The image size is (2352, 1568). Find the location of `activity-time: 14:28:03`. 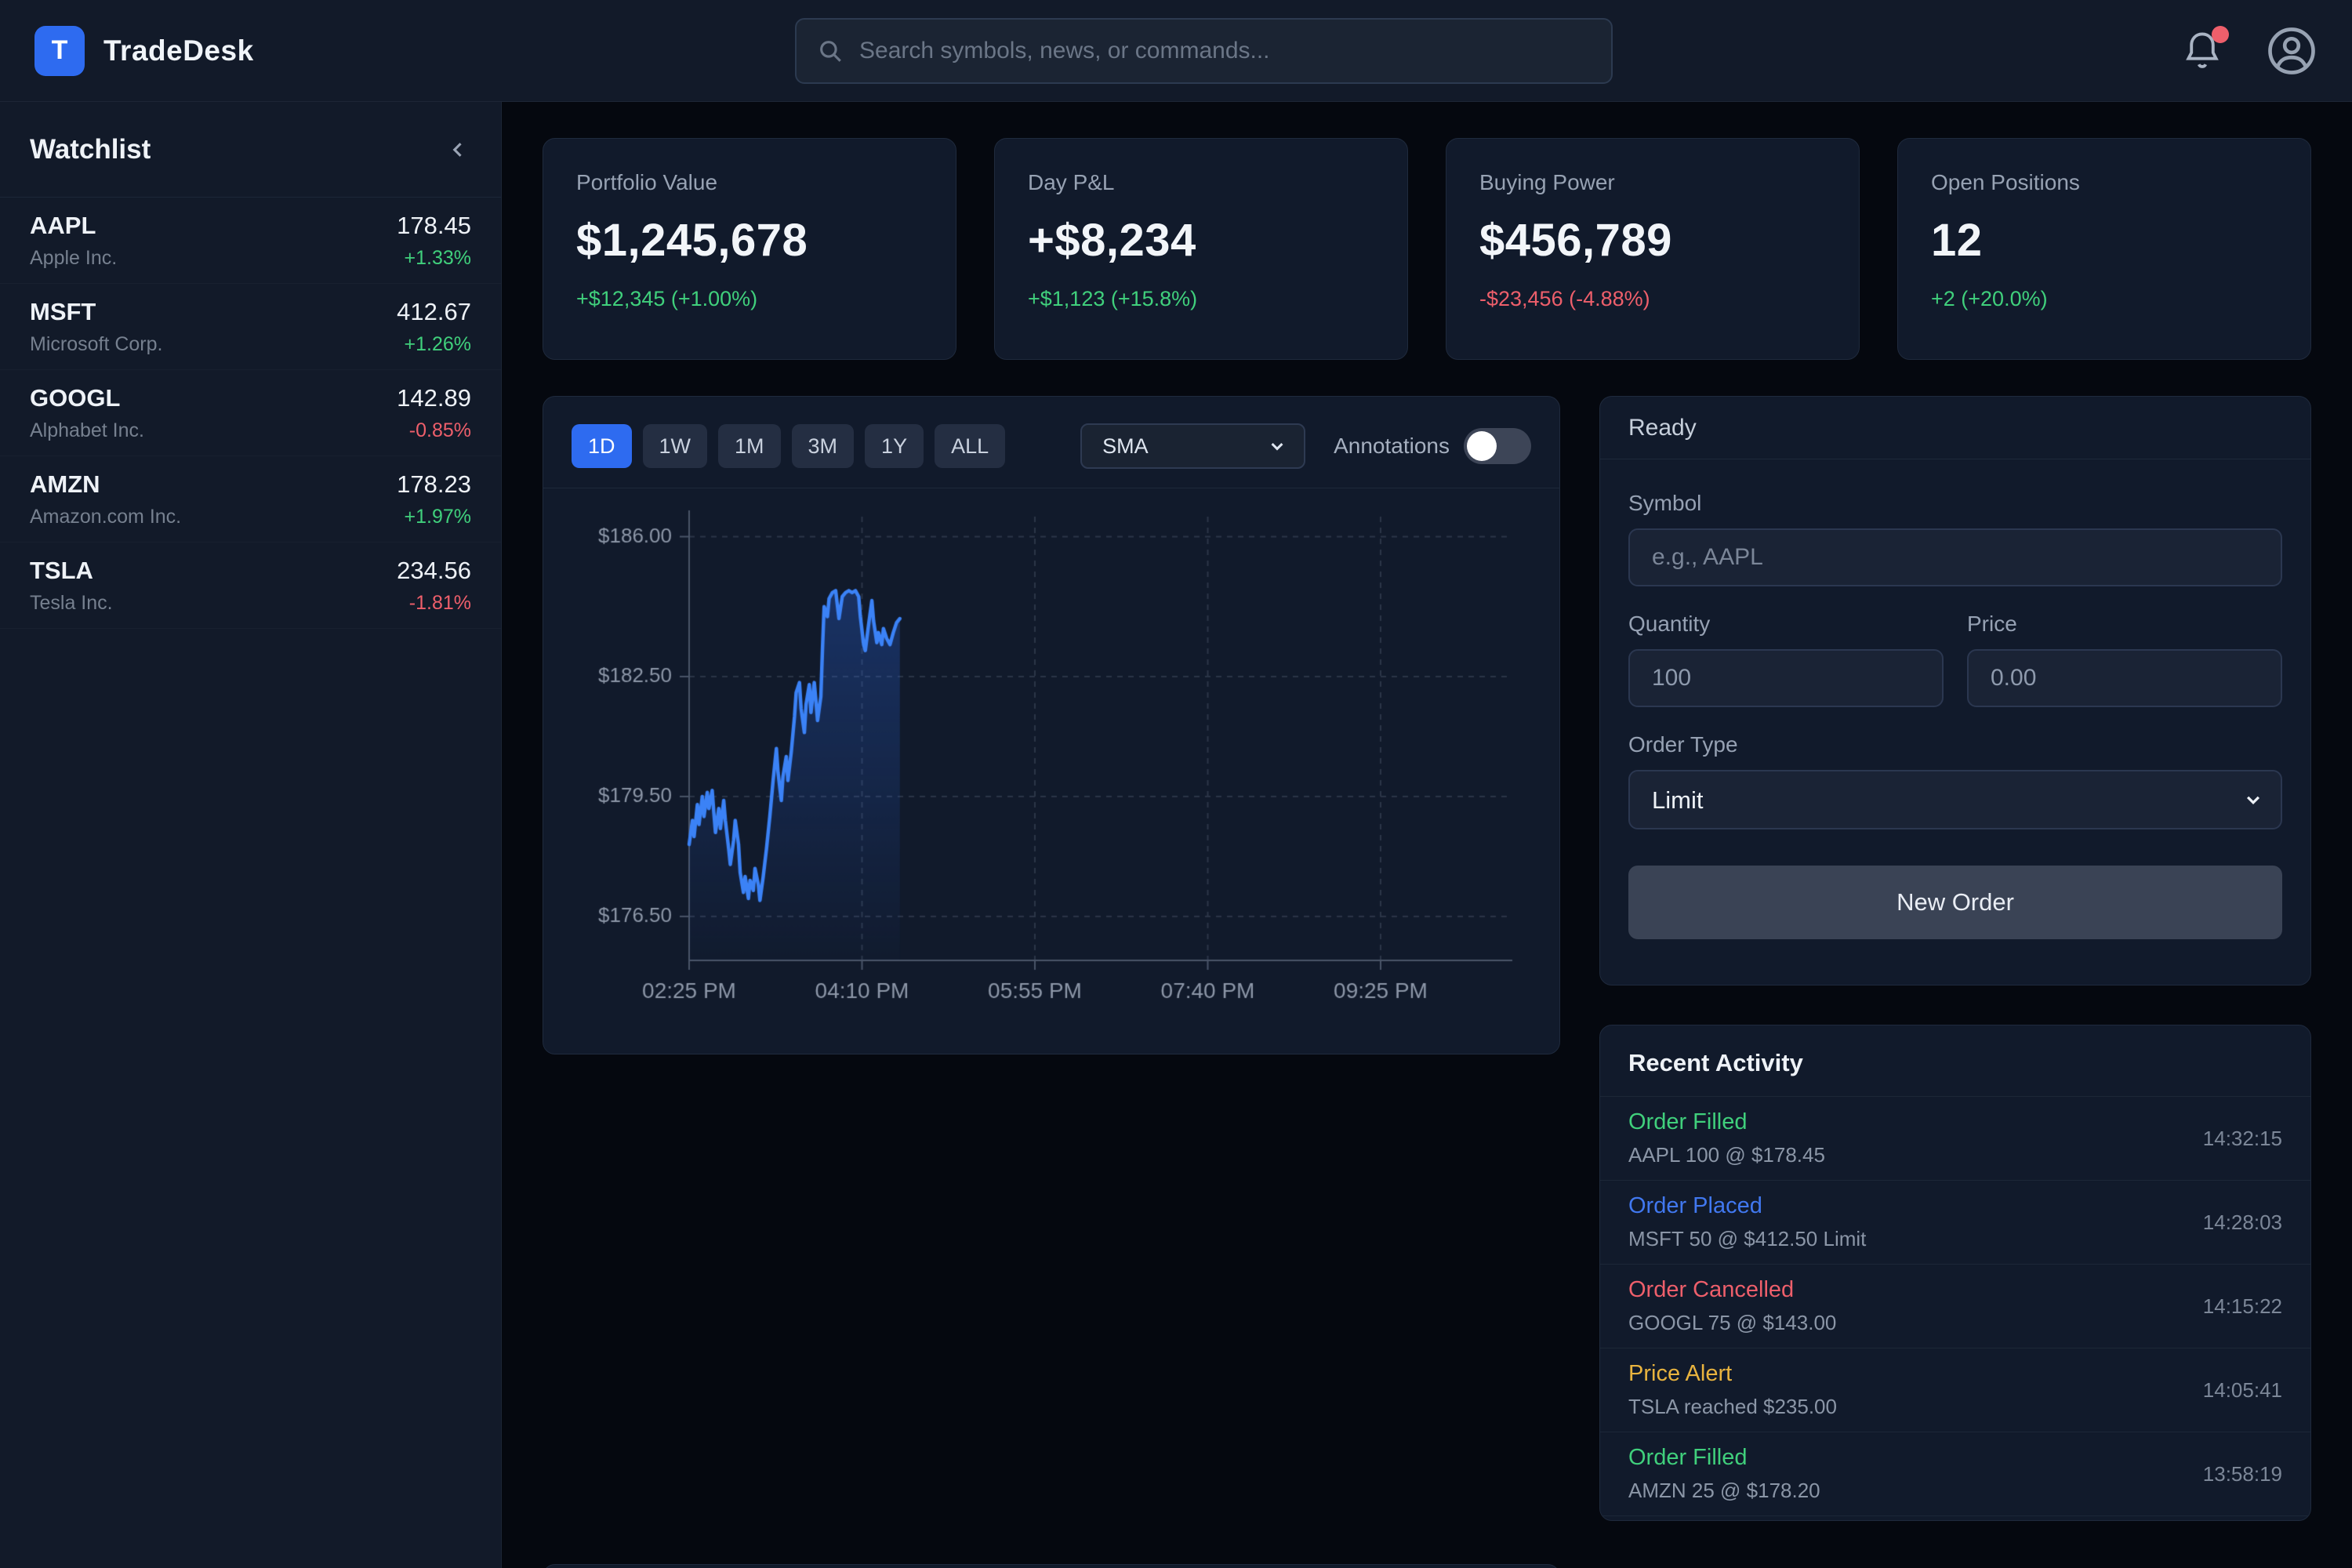

activity-time: 14:28:03 is located at coordinates (2242, 1222).